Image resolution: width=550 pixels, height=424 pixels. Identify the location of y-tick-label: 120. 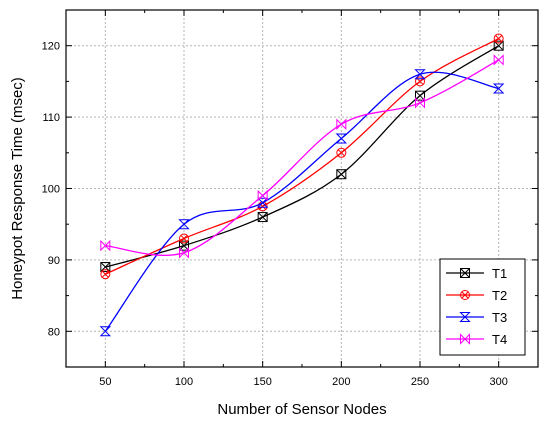
(51, 47).